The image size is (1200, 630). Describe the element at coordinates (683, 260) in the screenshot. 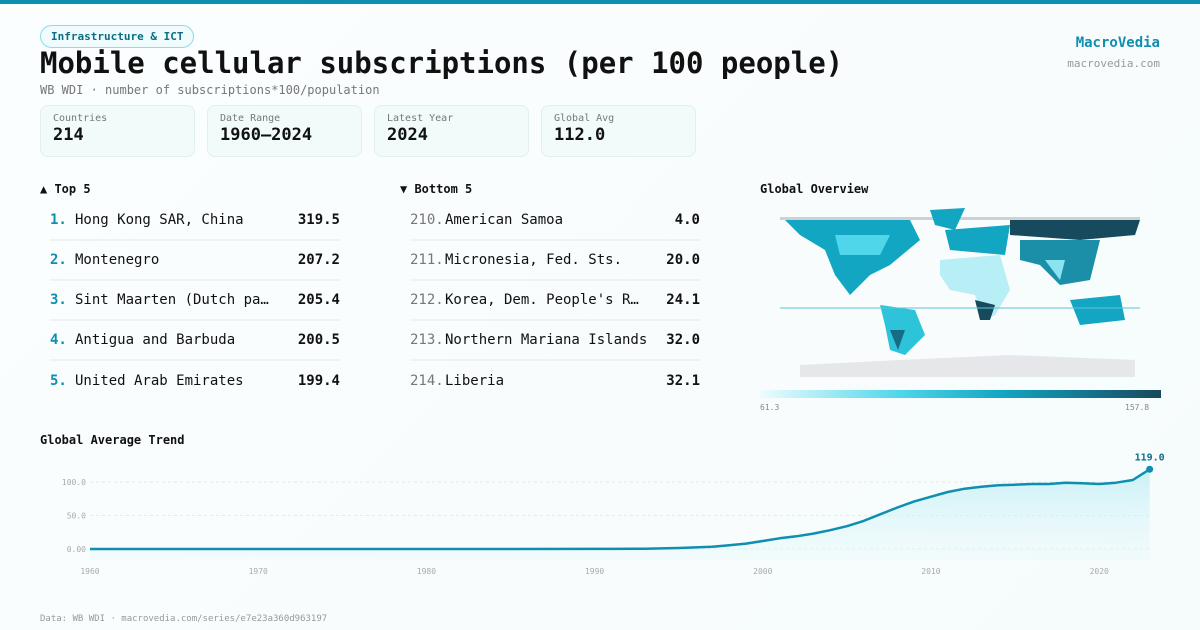

I see `value: 20.0` at that location.